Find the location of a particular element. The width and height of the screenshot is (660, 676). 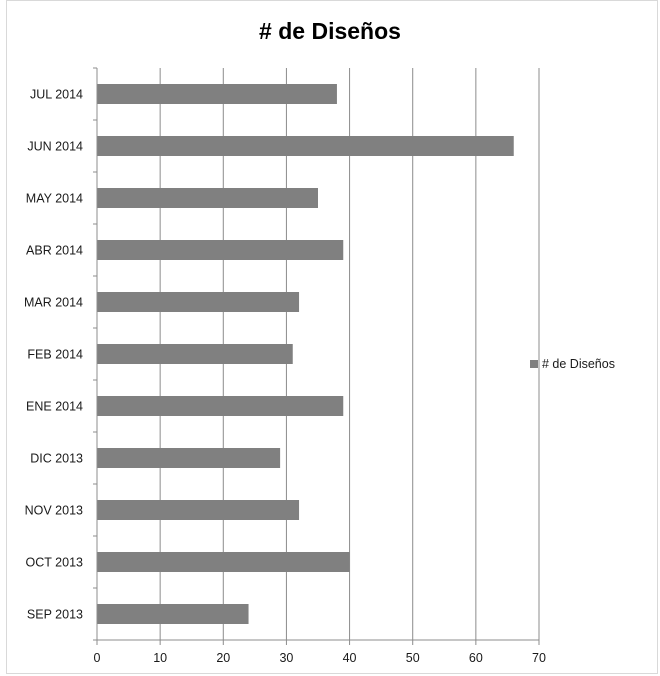

x-tick-label: 0 is located at coordinates (97, 658).